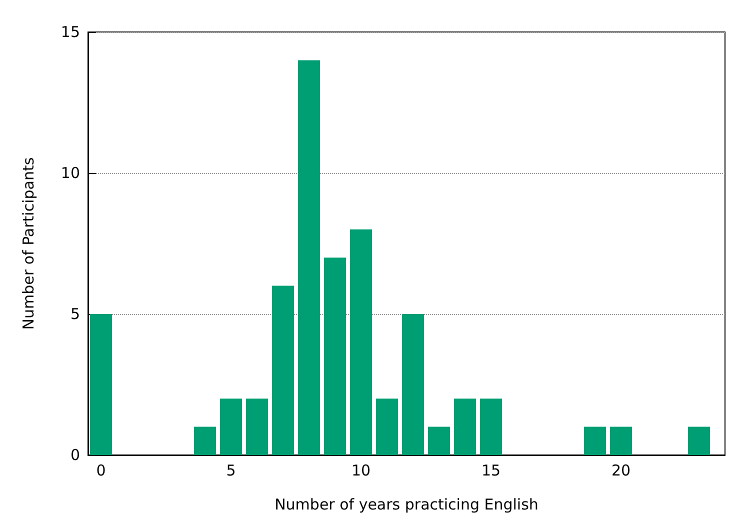 This screenshot has width=750, height=525. Describe the element at coordinates (406, 505) in the screenshot. I see `x-axis-title: Number of years practicing English` at that location.